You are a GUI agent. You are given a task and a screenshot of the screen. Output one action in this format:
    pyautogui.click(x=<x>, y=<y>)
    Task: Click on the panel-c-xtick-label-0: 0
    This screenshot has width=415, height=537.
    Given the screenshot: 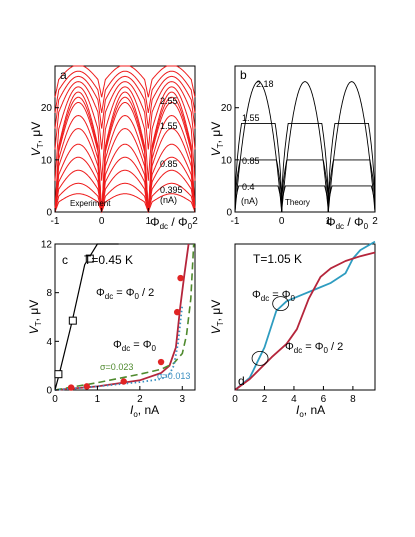 What is the action you would take?
    pyautogui.click(x=55, y=399)
    